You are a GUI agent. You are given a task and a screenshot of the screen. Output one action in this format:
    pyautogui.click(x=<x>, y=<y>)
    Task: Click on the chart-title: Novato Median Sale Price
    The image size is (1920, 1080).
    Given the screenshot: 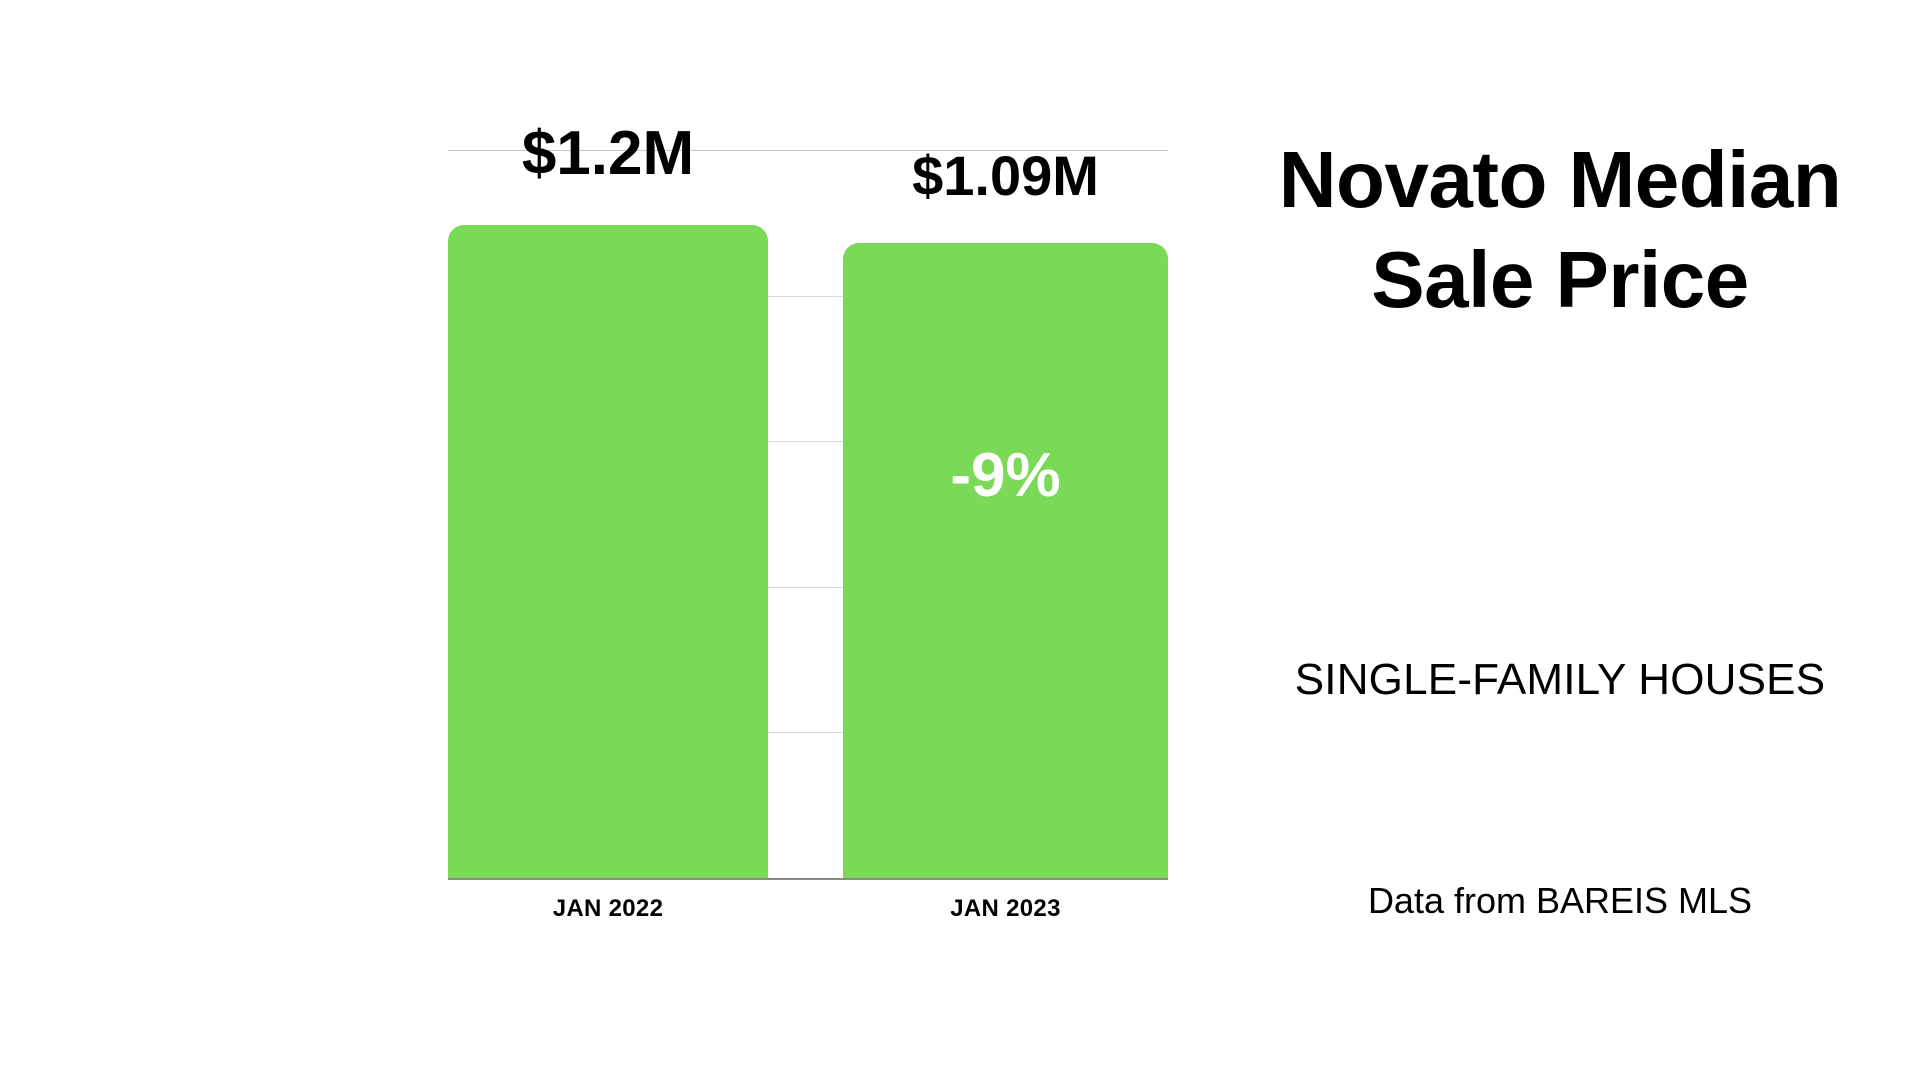 What is the action you would take?
    pyautogui.click(x=1560, y=229)
    